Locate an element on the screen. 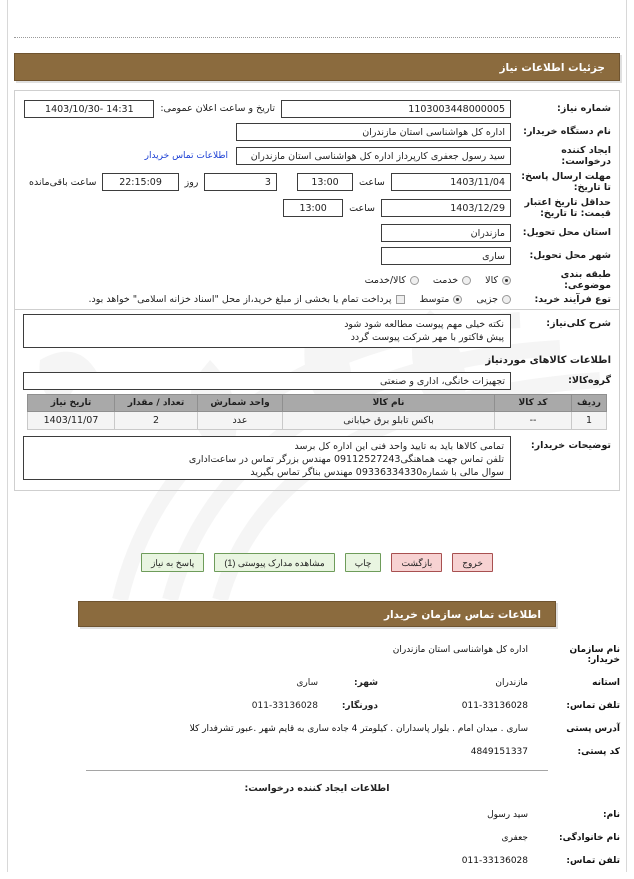 This screenshot has height=879, width=634. requester-first-name-label: نام: is located at coordinates (611, 815).